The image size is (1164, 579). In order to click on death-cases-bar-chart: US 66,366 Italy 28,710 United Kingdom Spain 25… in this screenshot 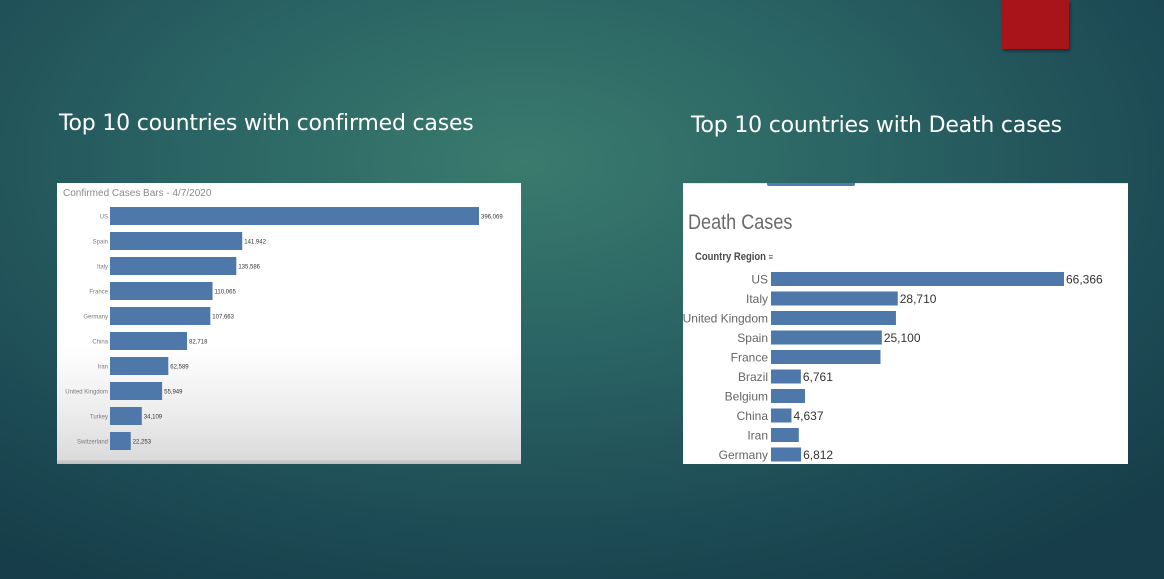, I will do `click(893, 367)`.